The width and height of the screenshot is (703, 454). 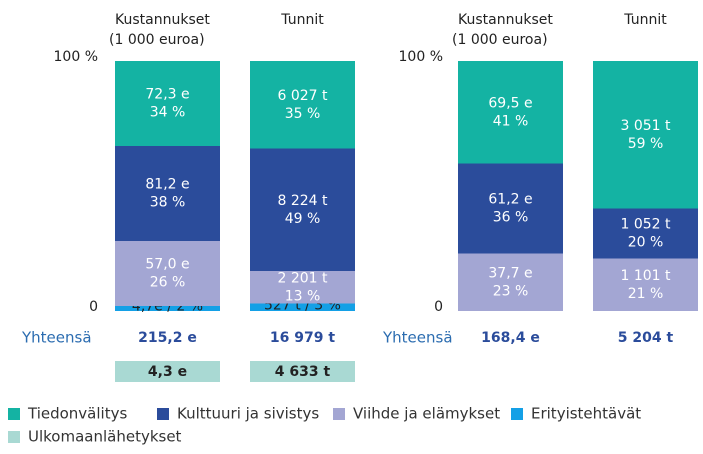 What do you see at coordinates (302, 278) in the screenshot?
I see `segment-amount: 2 201 t` at bounding box center [302, 278].